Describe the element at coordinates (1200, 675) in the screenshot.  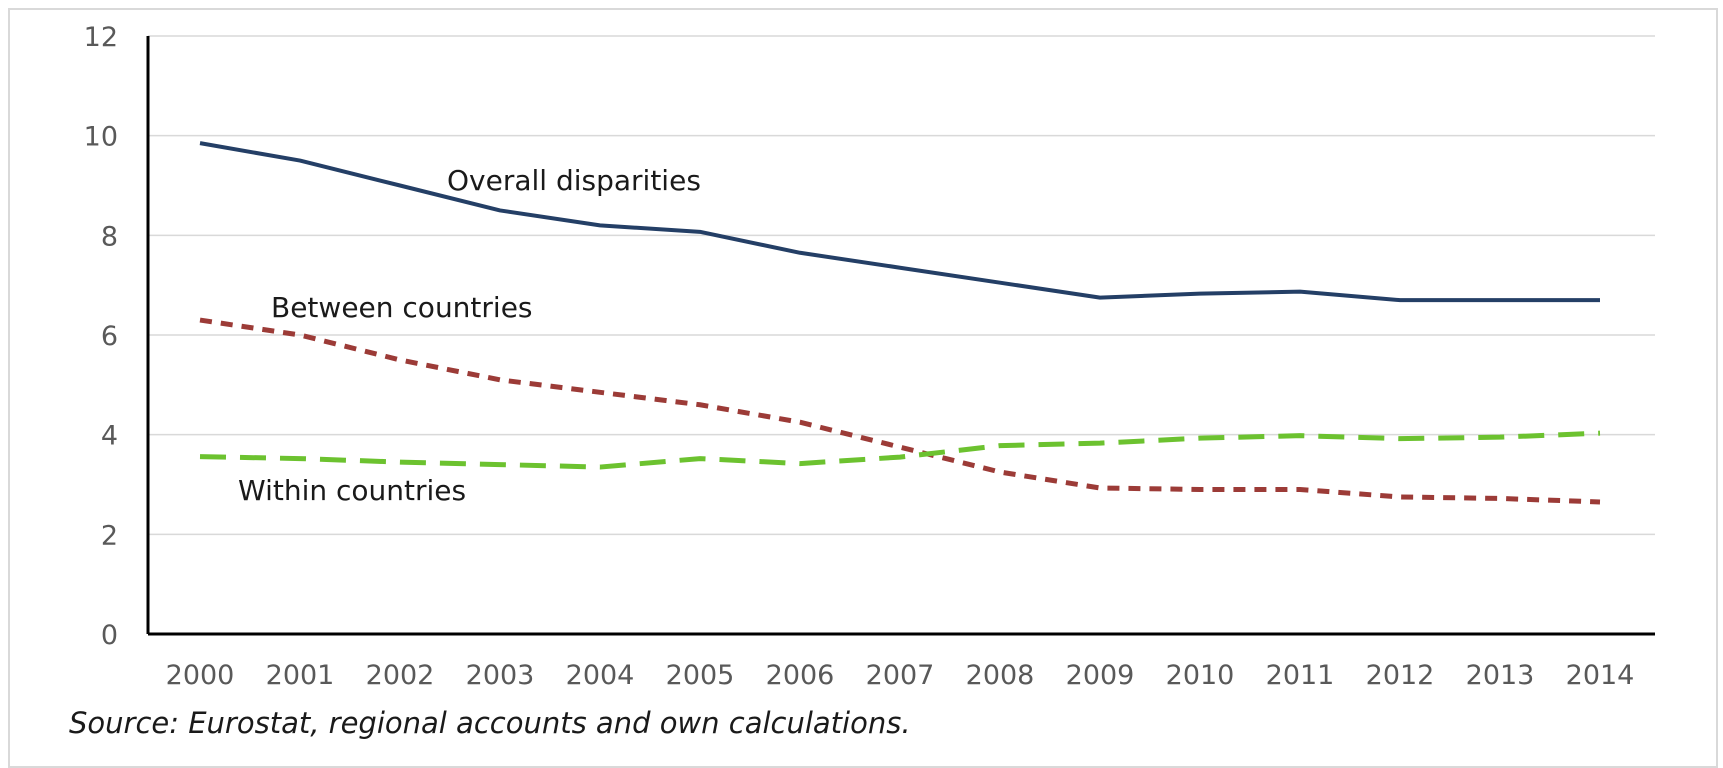
I see `x-tick-label: 2010` at that location.